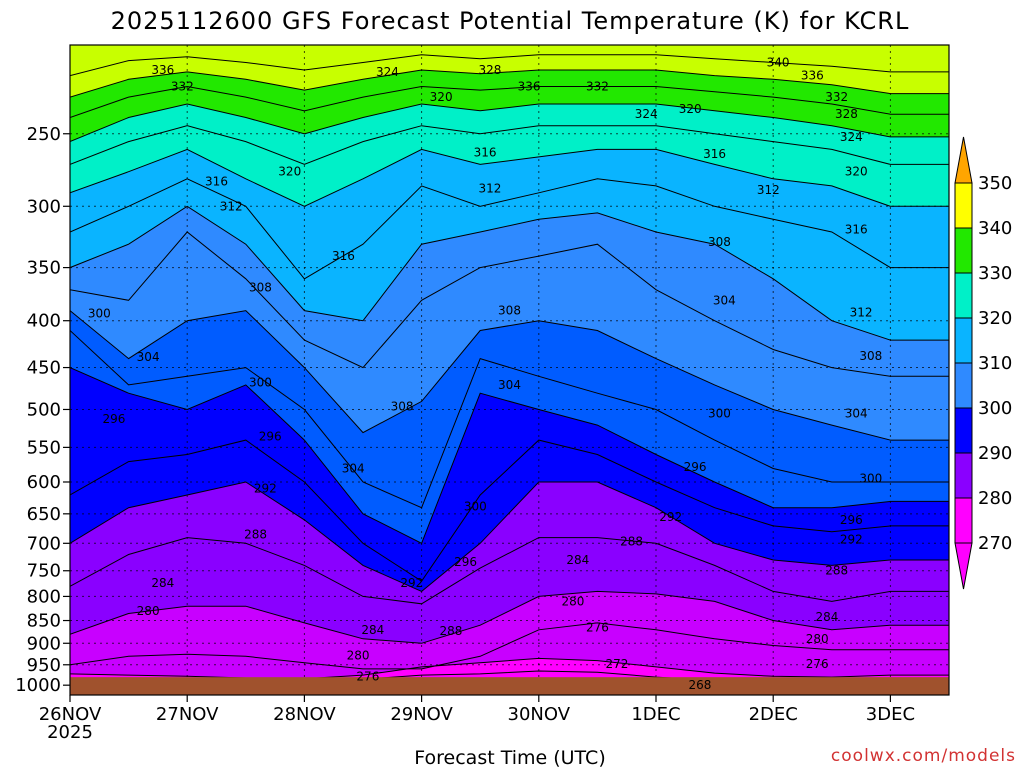 The image size is (1024, 768). What do you see at coordinates (923, 756) in the screenshot?
I see `credit-text: coolwx.com/models` at bounding box center [923, 756].